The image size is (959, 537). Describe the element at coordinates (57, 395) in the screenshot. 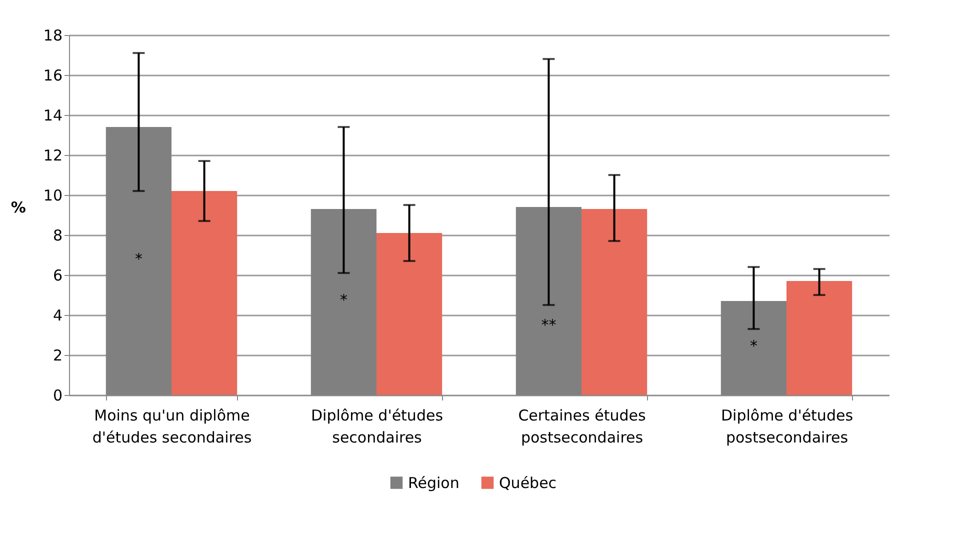

I see `y-tick-label: 0` at that location.